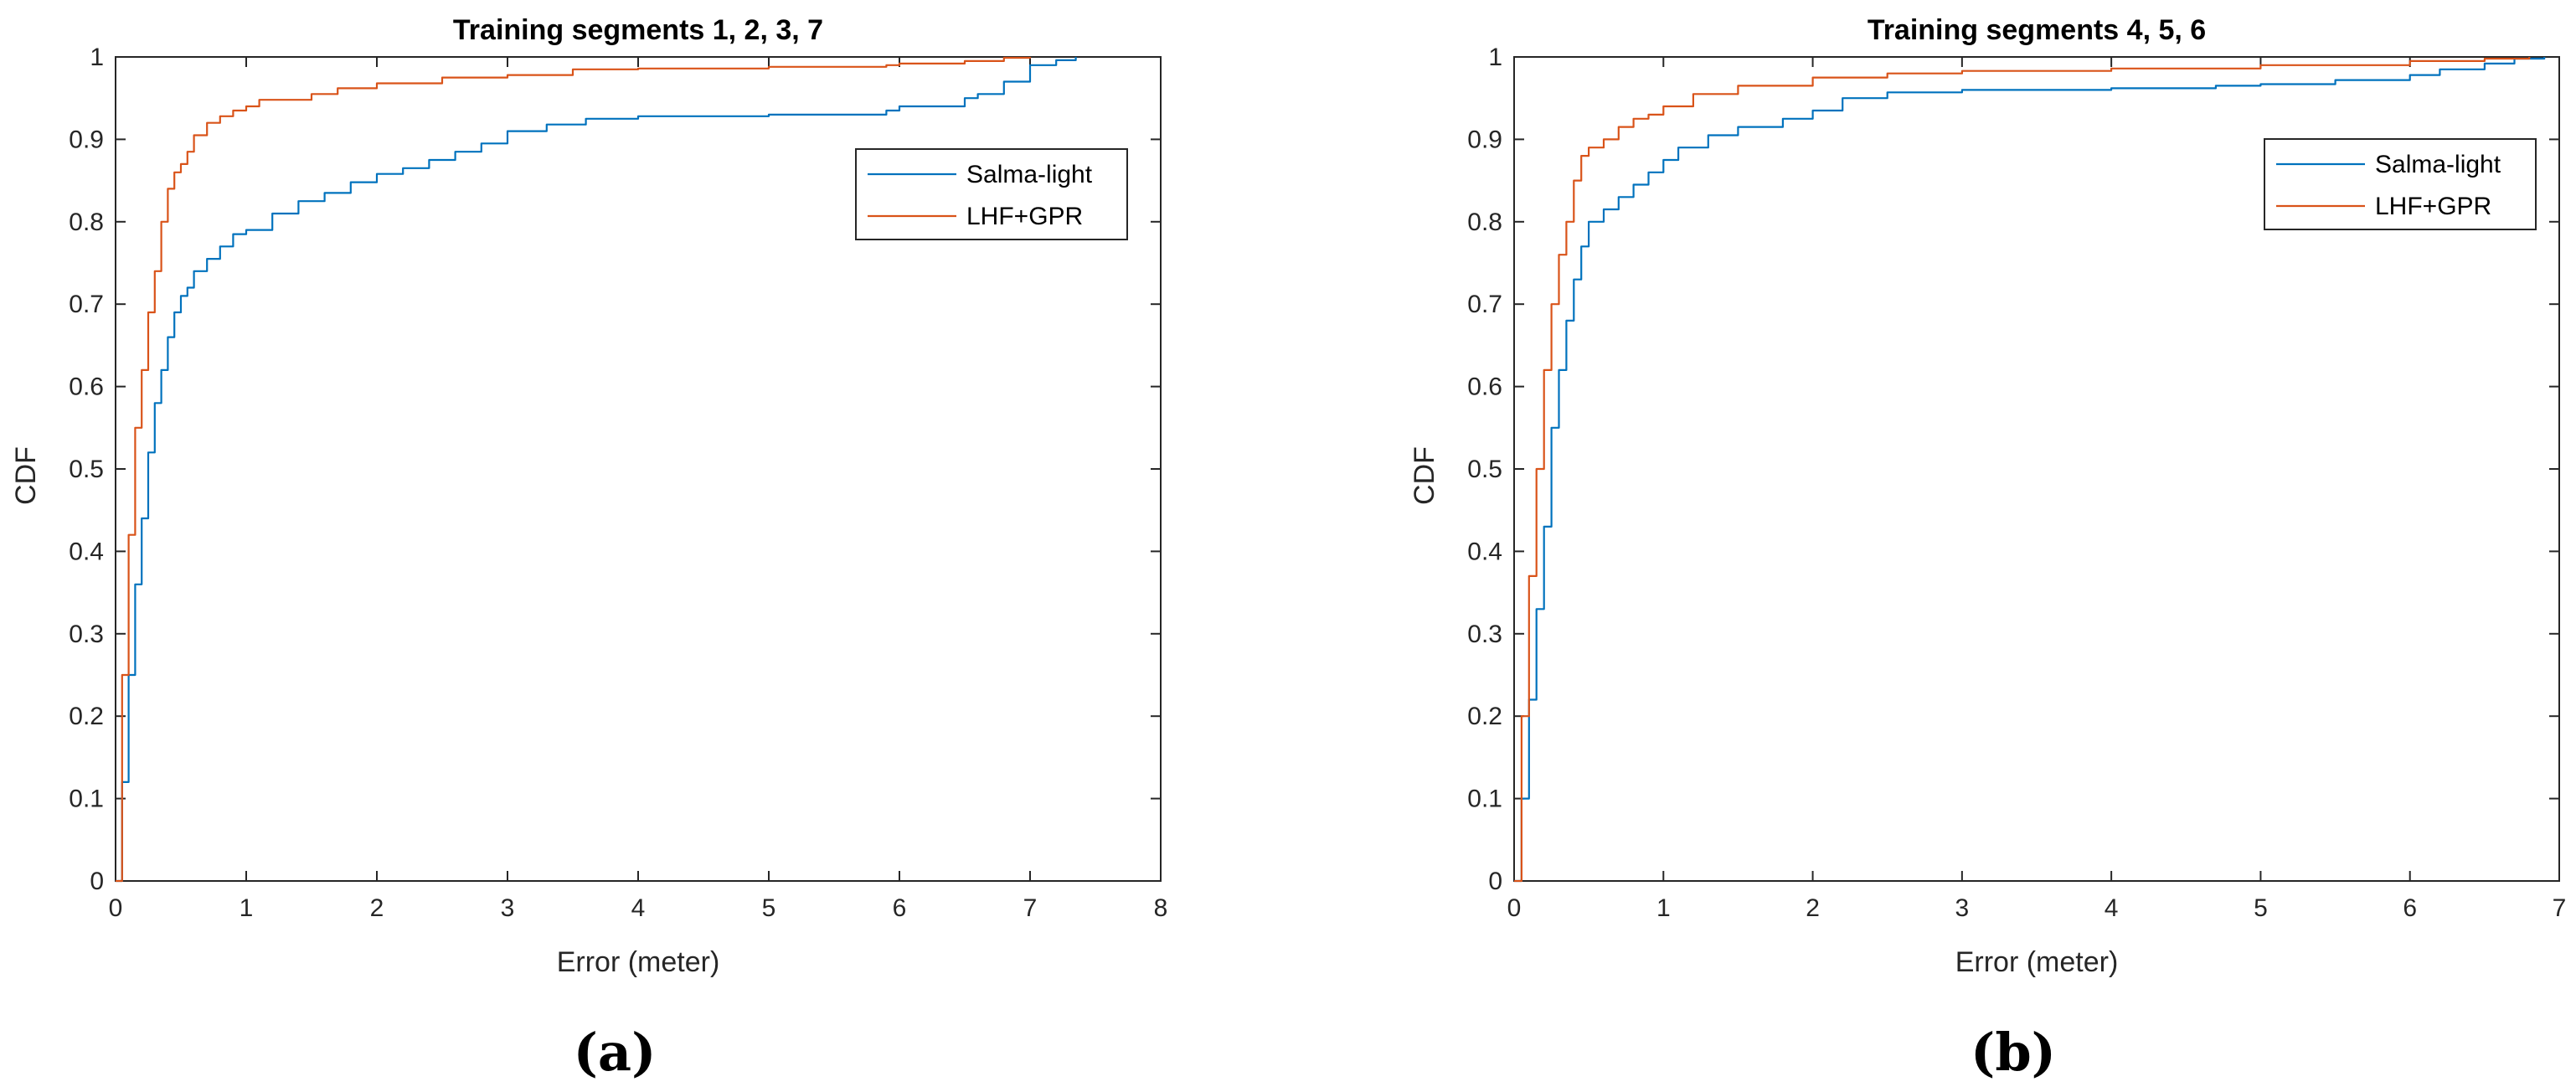 The image size is (2576, 1092). I want to click on x-tick-label: 8, so click(1161, 908).